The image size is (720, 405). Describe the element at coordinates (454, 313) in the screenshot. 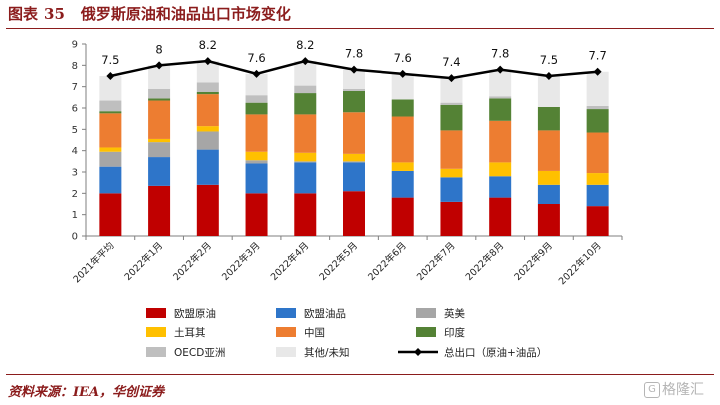

I see `legend-label: 英美` at that location.